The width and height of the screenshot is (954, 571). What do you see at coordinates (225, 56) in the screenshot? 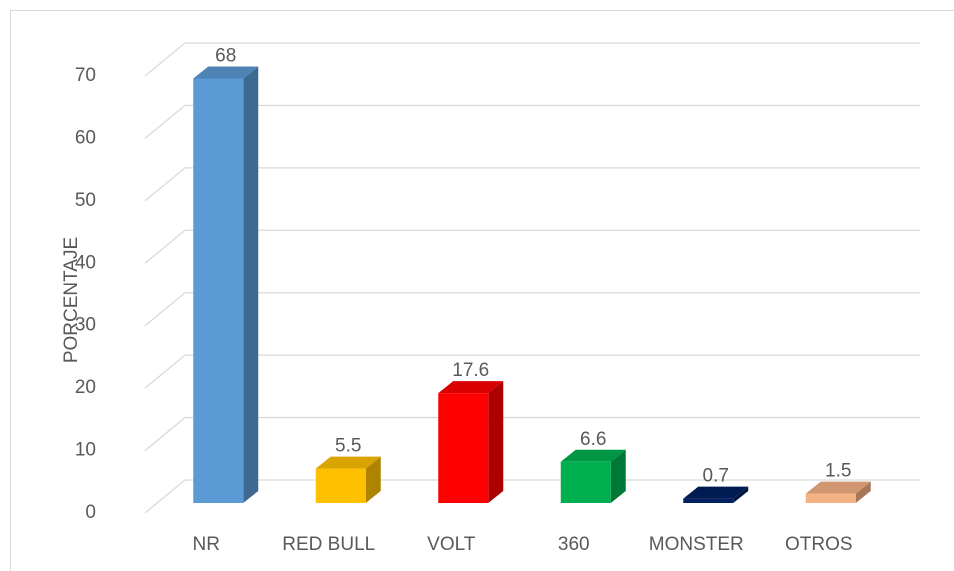
I see `data-label: 68` at bounding box center [225, 56].